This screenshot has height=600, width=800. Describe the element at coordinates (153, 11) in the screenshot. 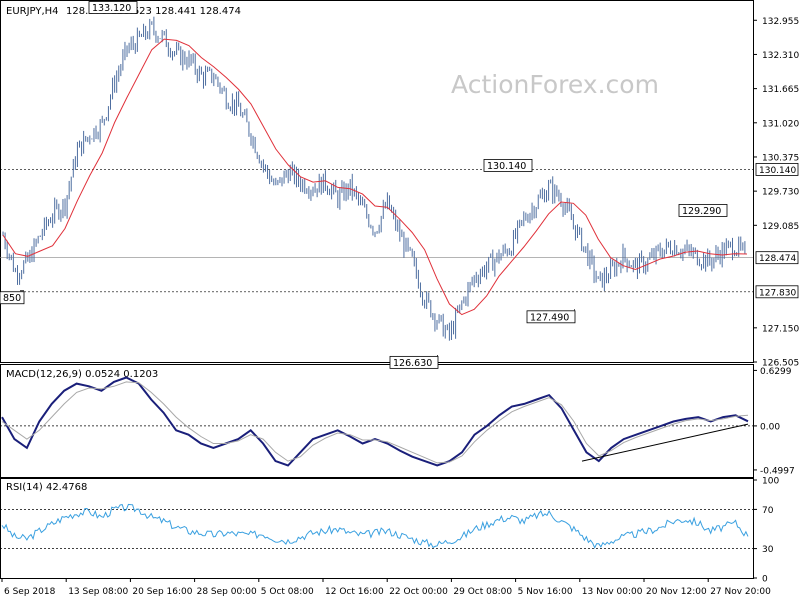

I see `ohlc-label: 128.578 128.623 128.441 128.474` at that location.